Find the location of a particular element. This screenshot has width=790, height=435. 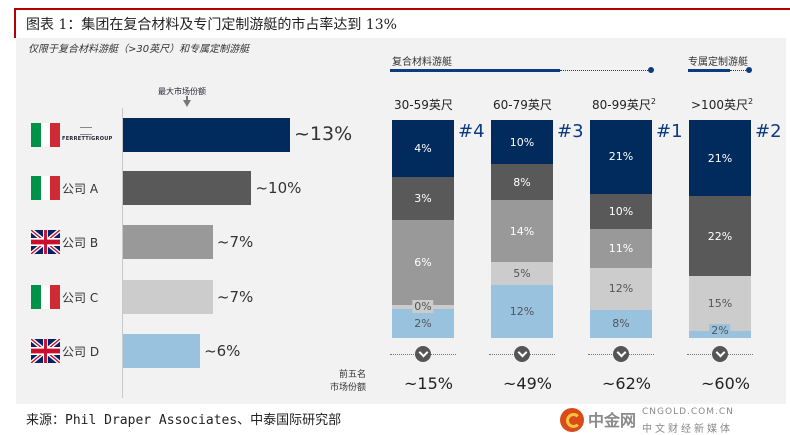

size-range-text: 80-99英尺 is located at coordinates (621, 105).